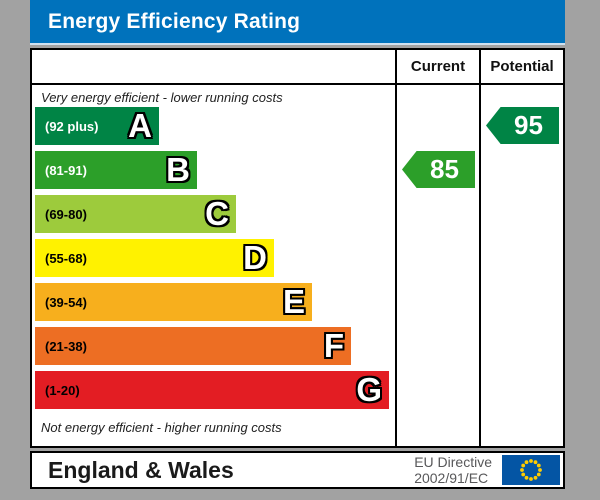  What do you see at coordinates (154, 258) in the screenshot?
I see `band-bar-d: (55-68) D` at bounding box center [154, 258].